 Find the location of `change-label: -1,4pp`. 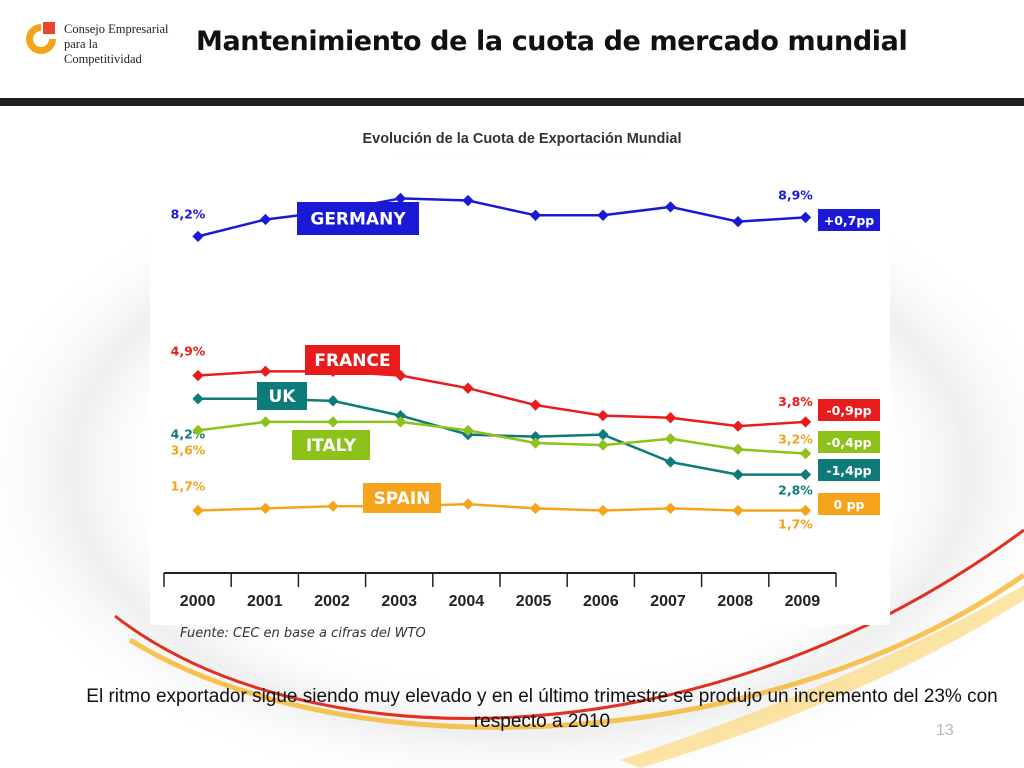

change-label: -1,4pp is located at coordinates (848, 470).